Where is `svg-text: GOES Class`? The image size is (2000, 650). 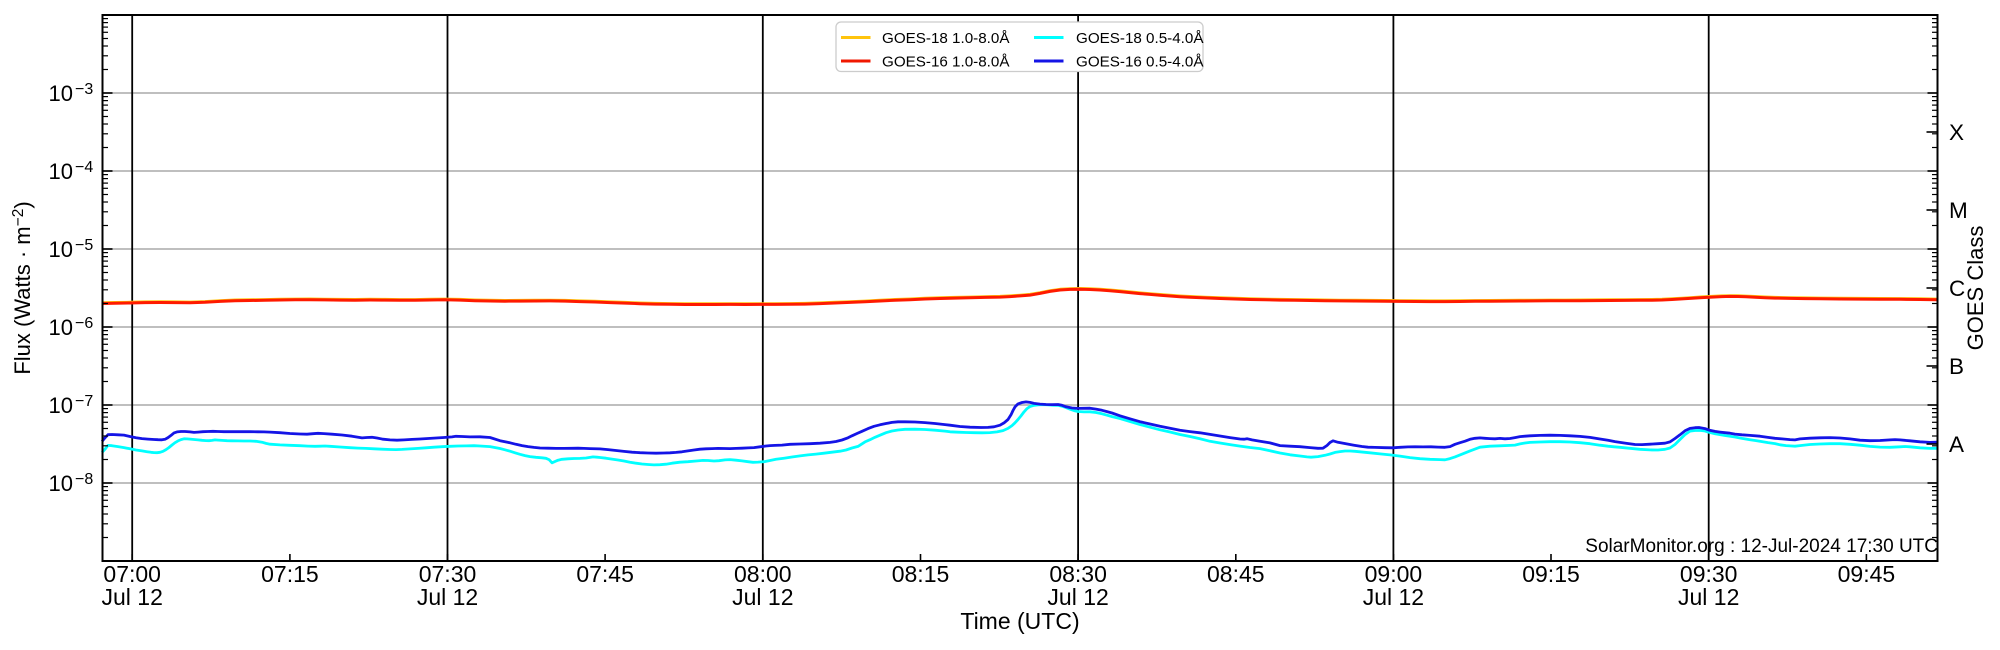 svg-text: GOES Class is located at coordinates (1975, 288).